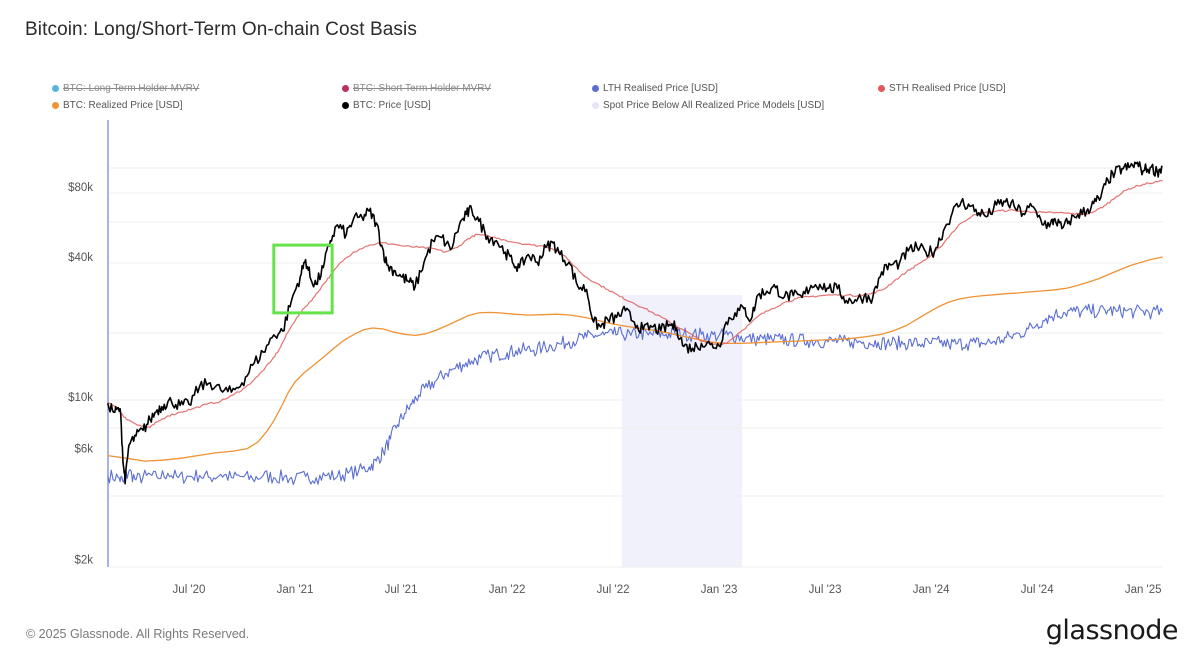 Image resolution: width=1200 pixels, height=658 pixels. Describe the element at coordinates (138, 634) in the screenshot. I see `copyright-footer: © 2025 Glassnode. All Rights Reserved.` at that location.